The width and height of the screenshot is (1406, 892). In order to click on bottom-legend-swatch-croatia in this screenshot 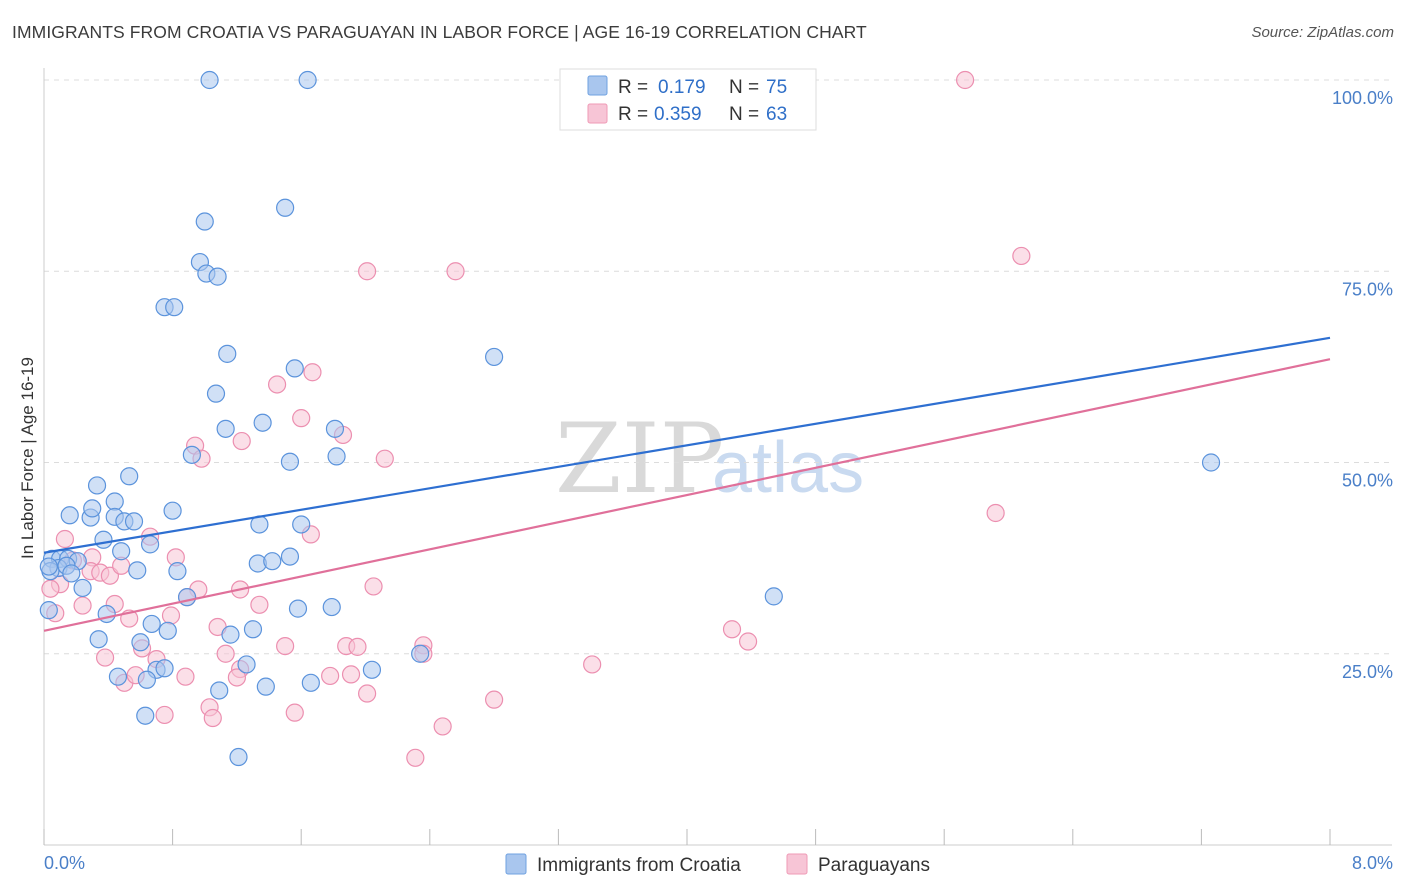, I will do `click(516, 864)`.